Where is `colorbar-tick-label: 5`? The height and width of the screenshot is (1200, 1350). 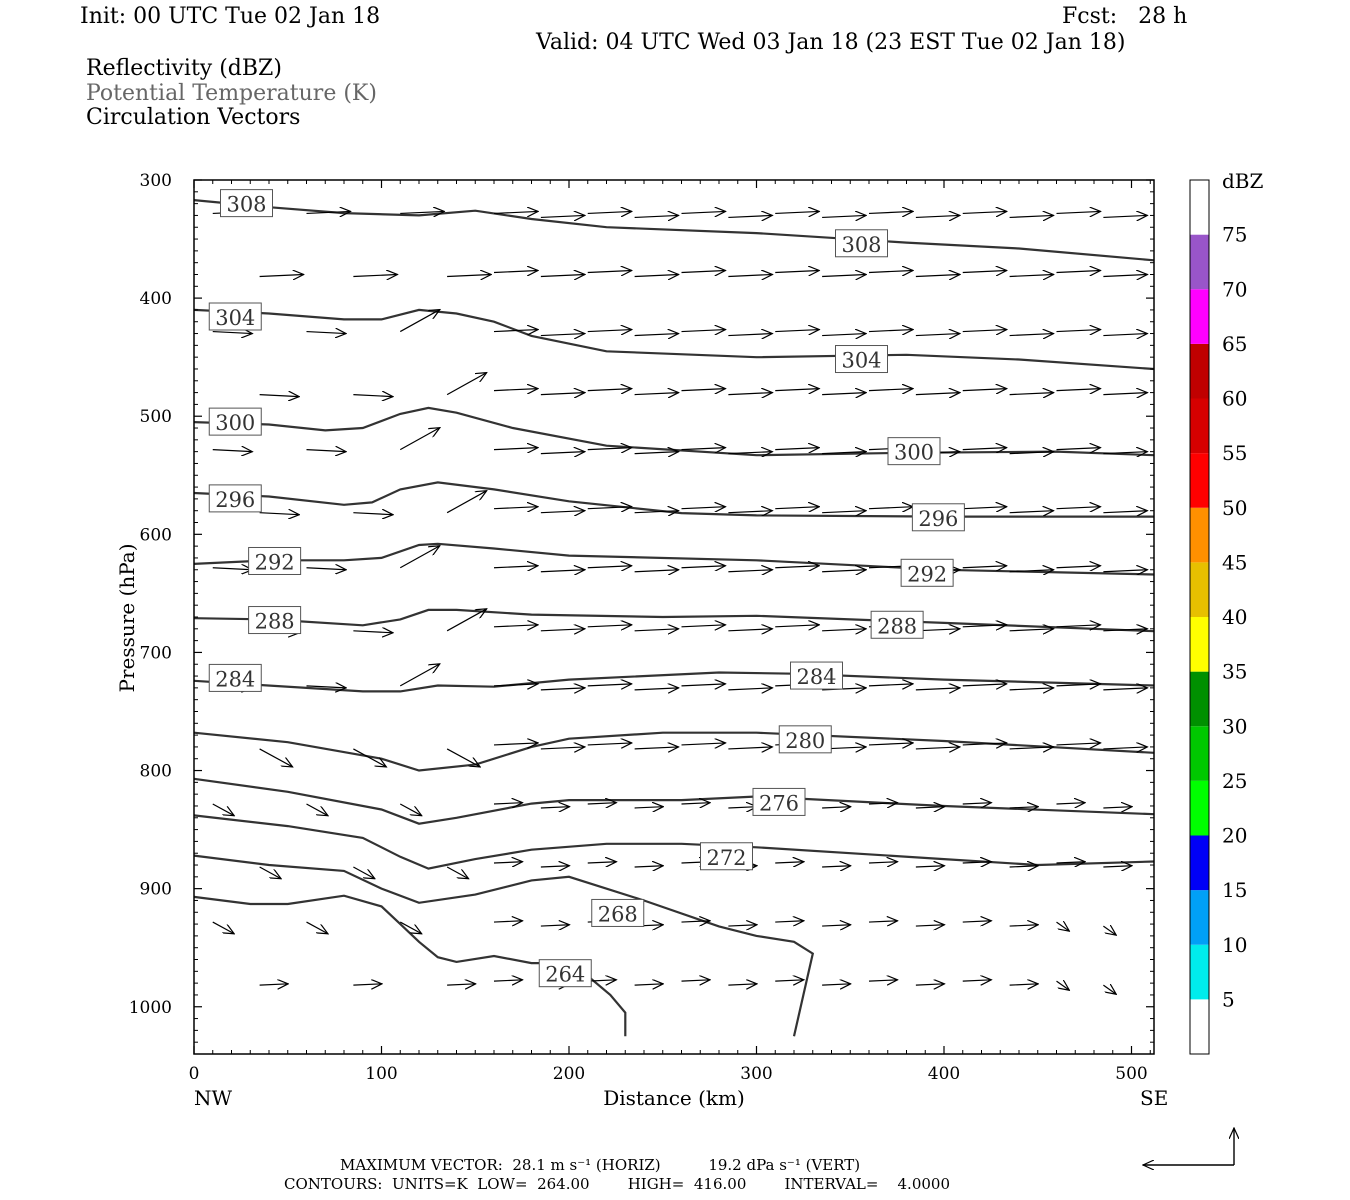
colorbar-tick-label: 5 is located at coordinates (1228, 999).